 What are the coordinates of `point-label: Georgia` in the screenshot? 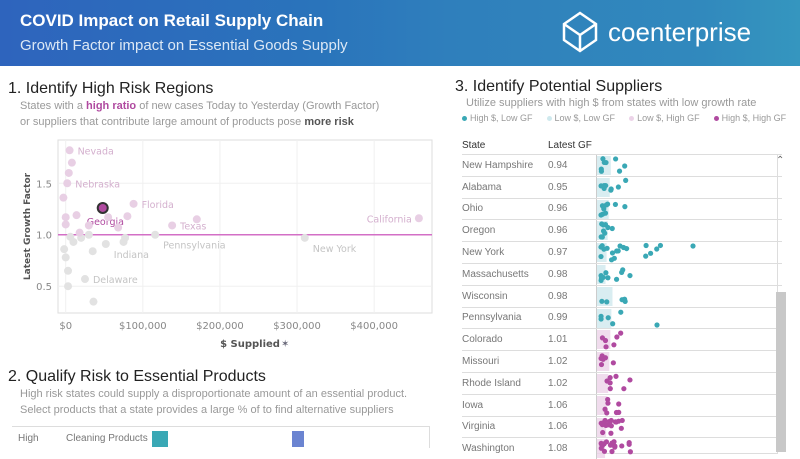 It's located at (105, 222).